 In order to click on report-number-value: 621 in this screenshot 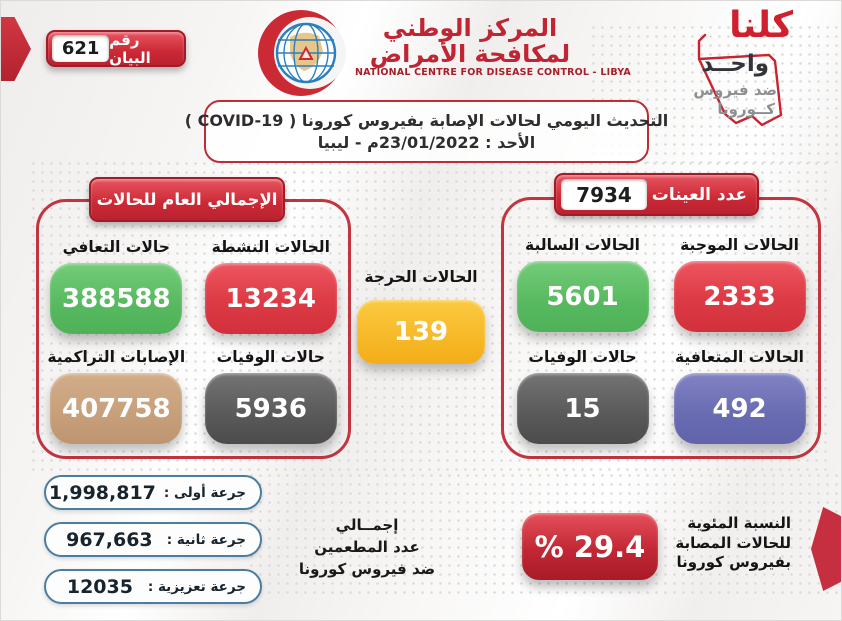, I will do `click(81, 48)`.